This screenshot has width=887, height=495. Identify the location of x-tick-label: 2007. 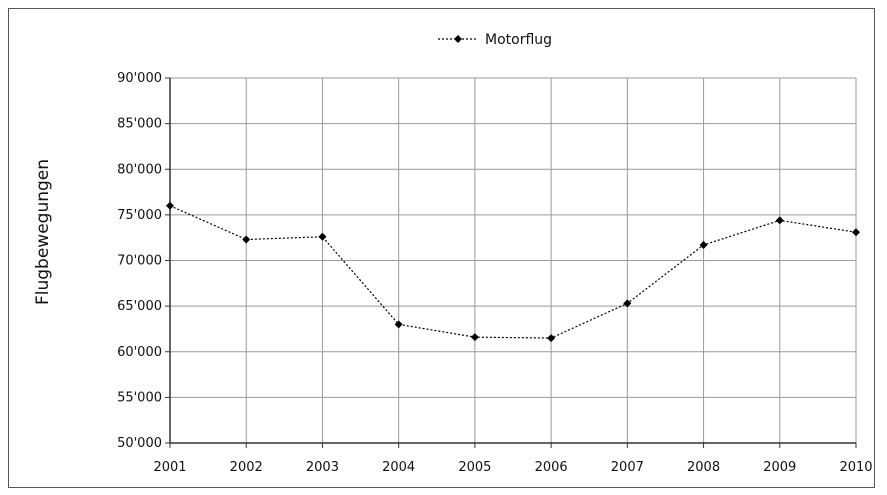
(627, 467).